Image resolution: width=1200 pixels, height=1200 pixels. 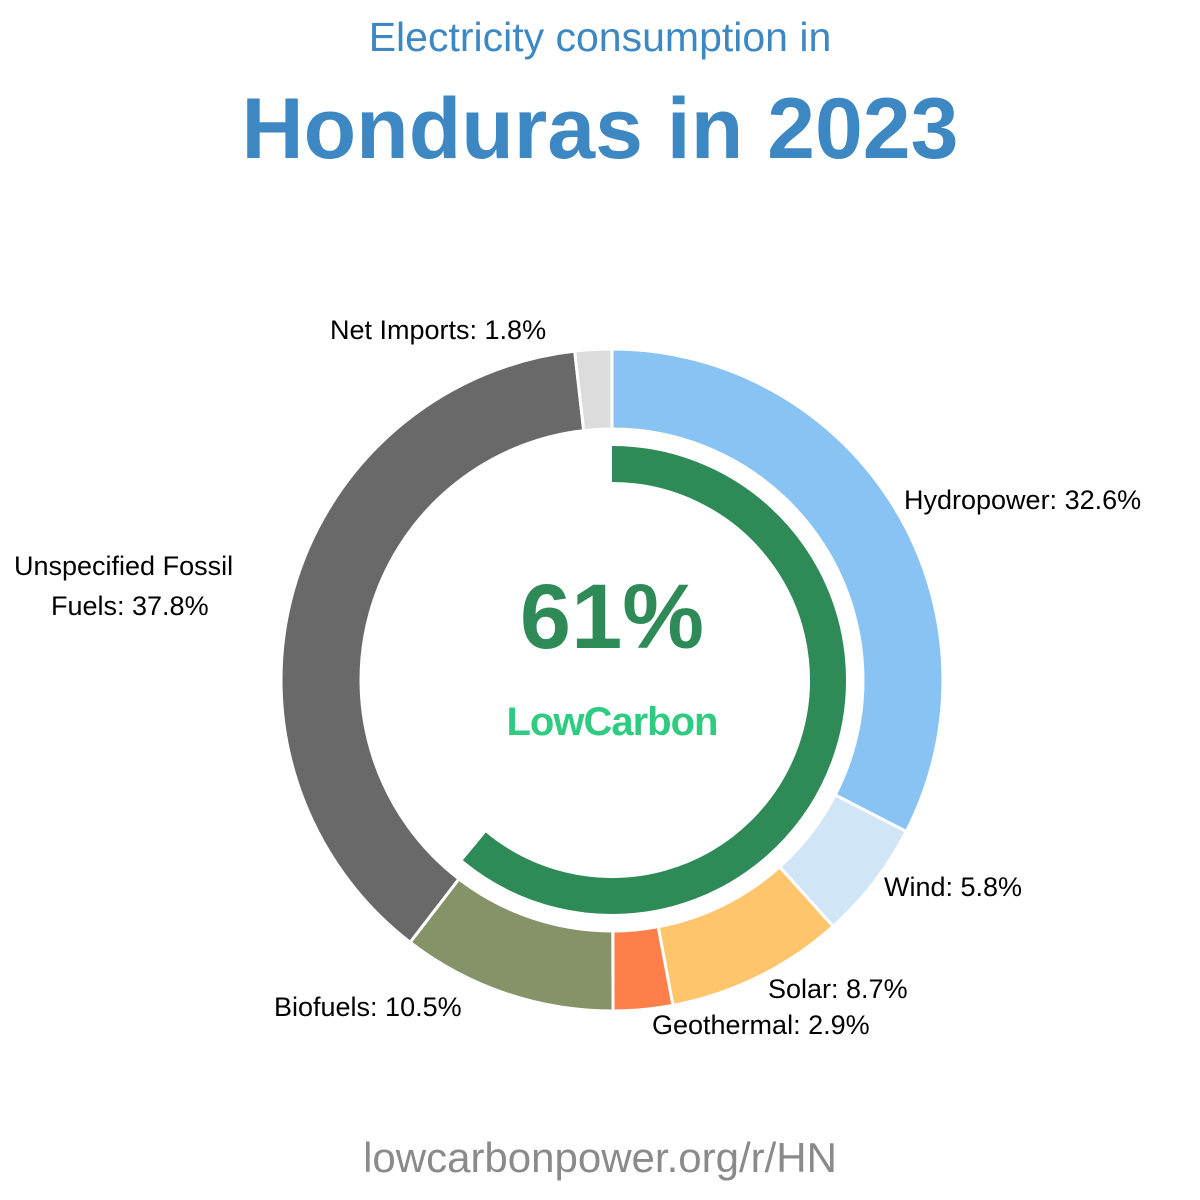 I want to click on donut-segment-hydropower, so click(x=777, y=590).